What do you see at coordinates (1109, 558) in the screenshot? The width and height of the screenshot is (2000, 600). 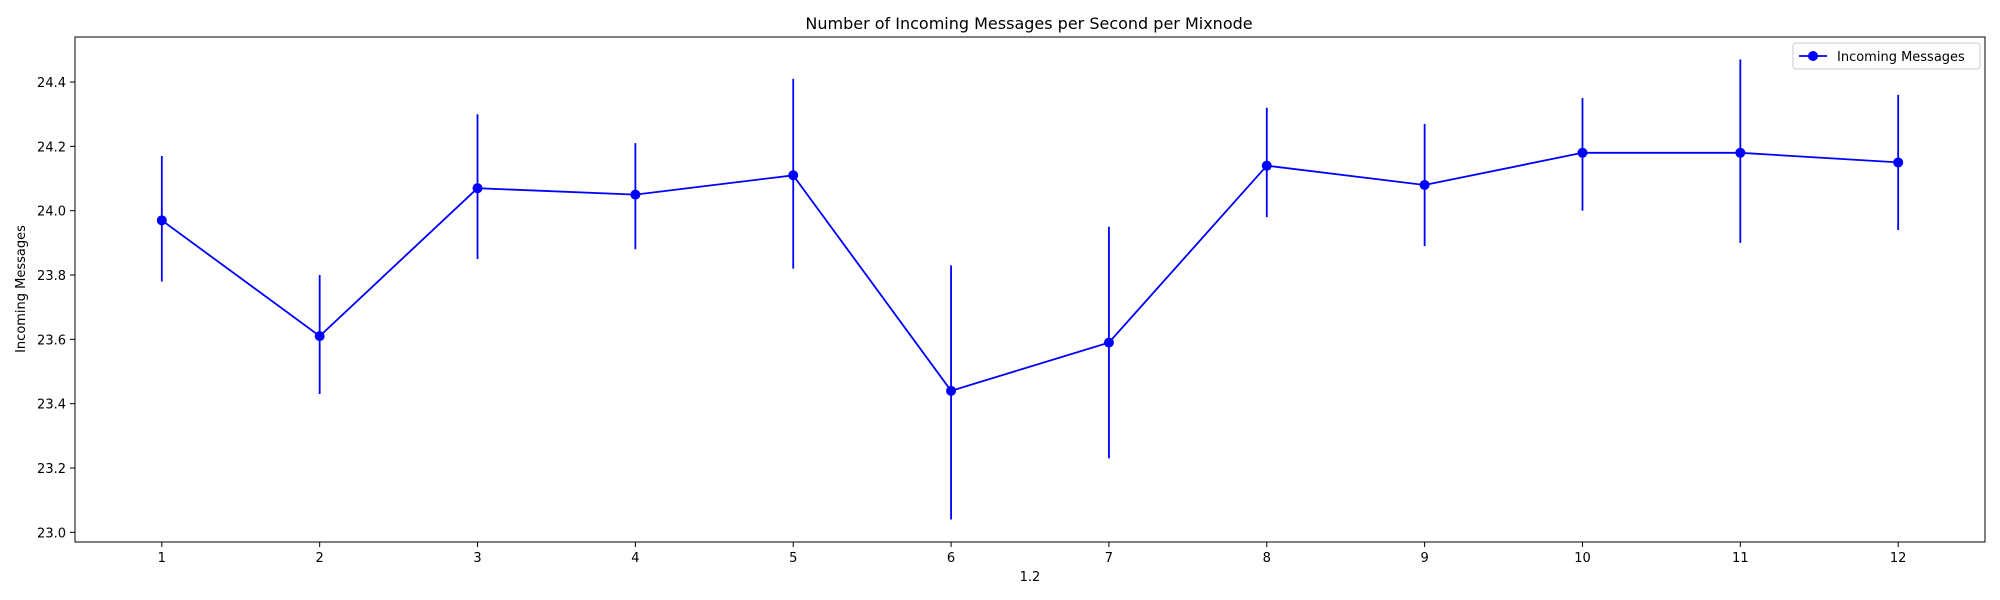 I see `x-tick-label: 7` at bounding box center [1109, 558].